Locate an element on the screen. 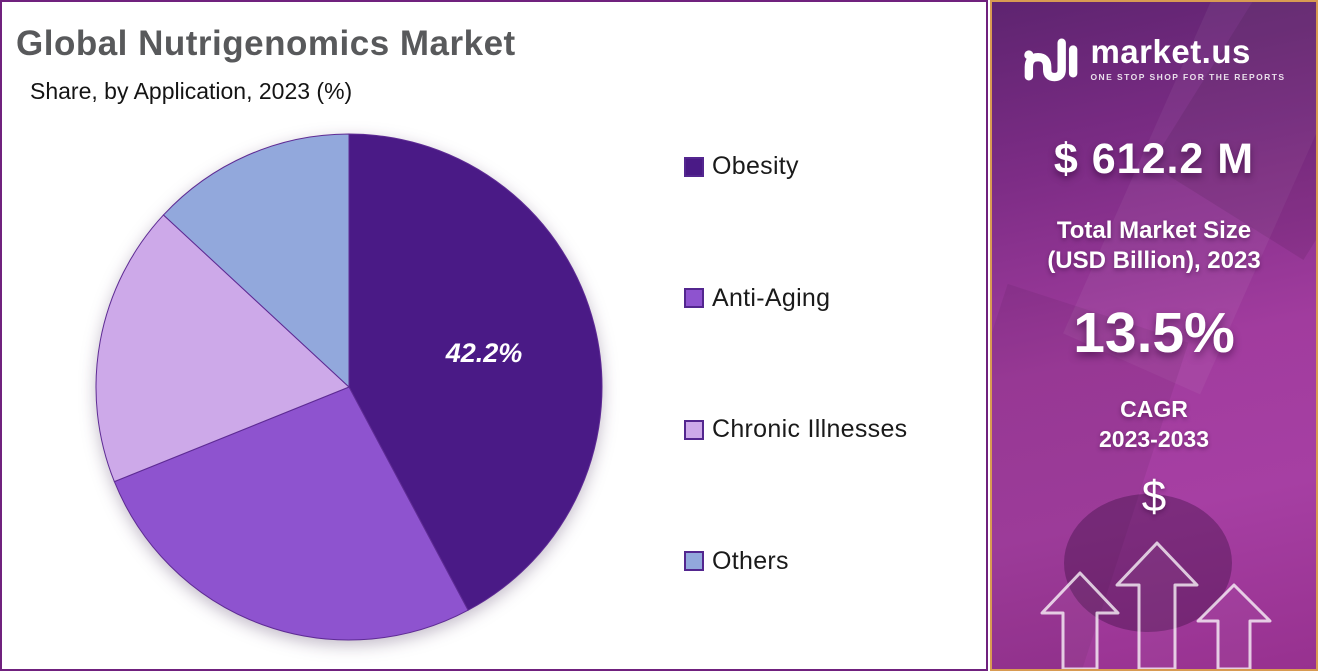 Image resolution: width=1318 pixels, height=671 pixels. chart-subtitle: Share, by Application, 2023 (%) is located at coordinates (191, 91).